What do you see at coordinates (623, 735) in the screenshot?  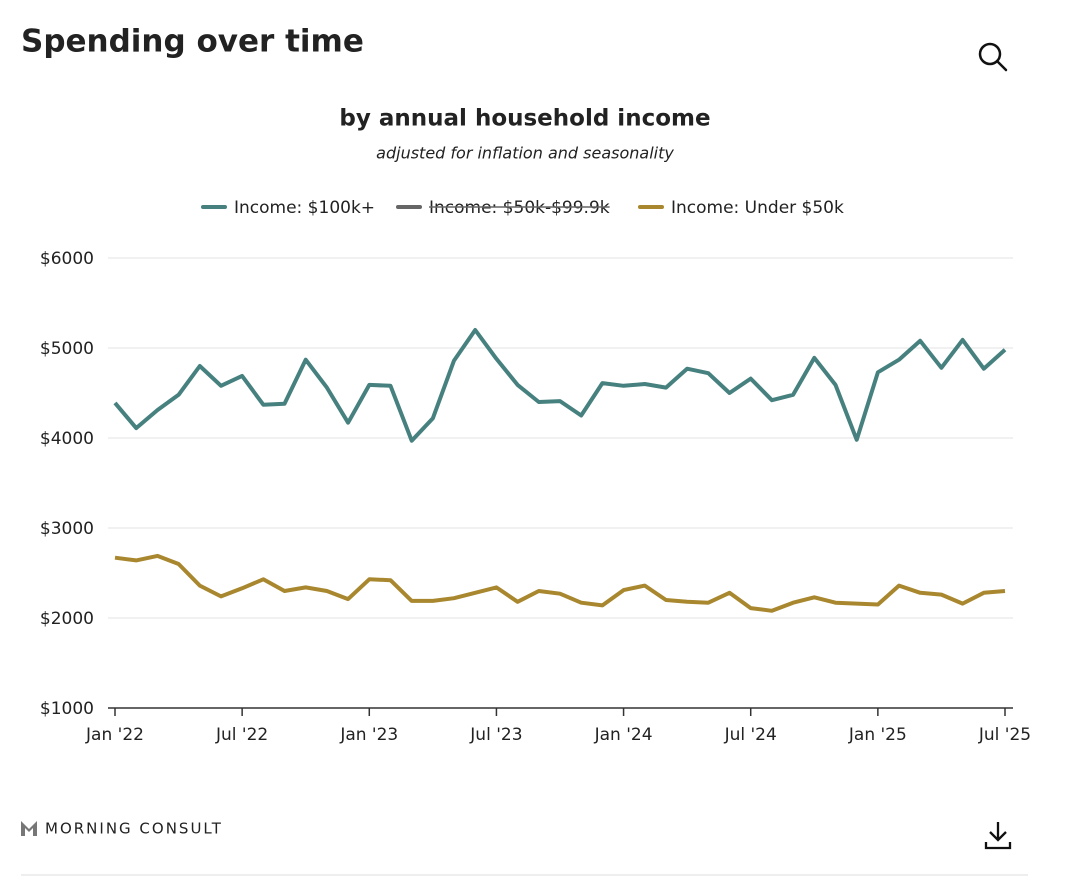 I see `x-tick-label: Jan '24` at bounding box center [623, 735].